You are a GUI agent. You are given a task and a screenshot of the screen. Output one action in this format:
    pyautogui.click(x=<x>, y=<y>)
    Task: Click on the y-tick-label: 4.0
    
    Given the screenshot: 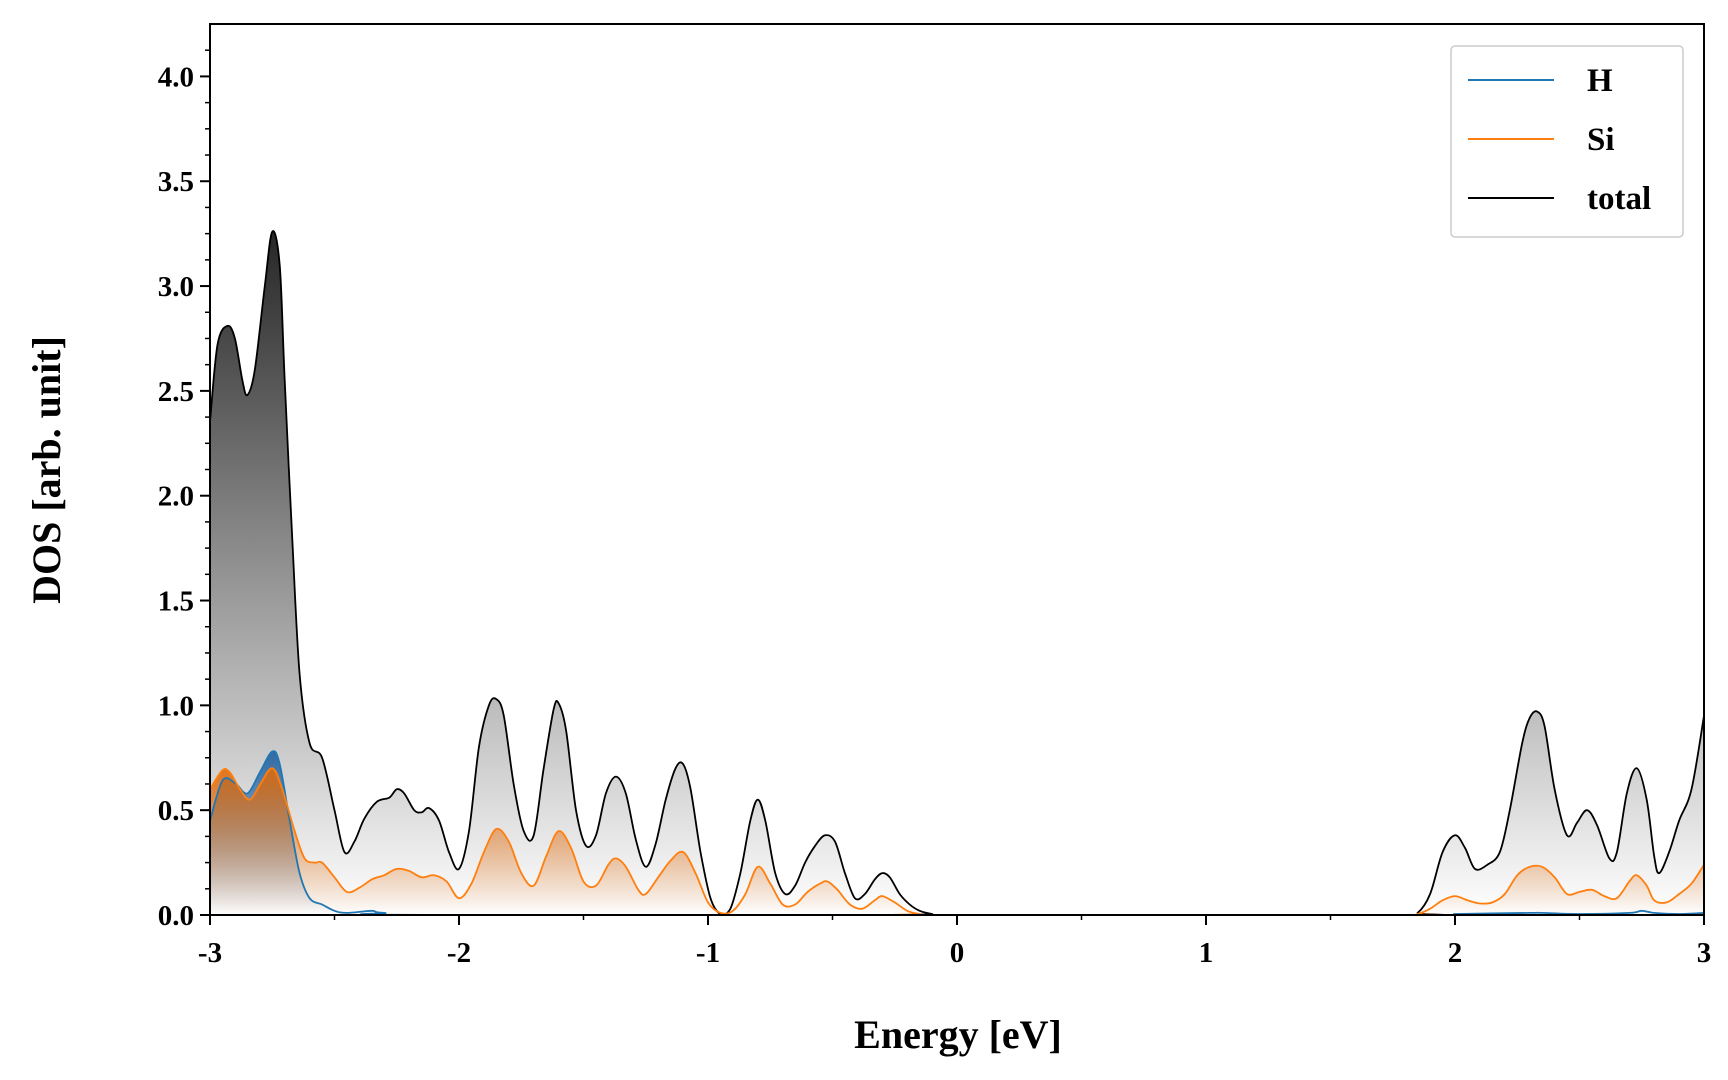 What is the action you would take?
    pyautogui.click(x=176, y=77)
    